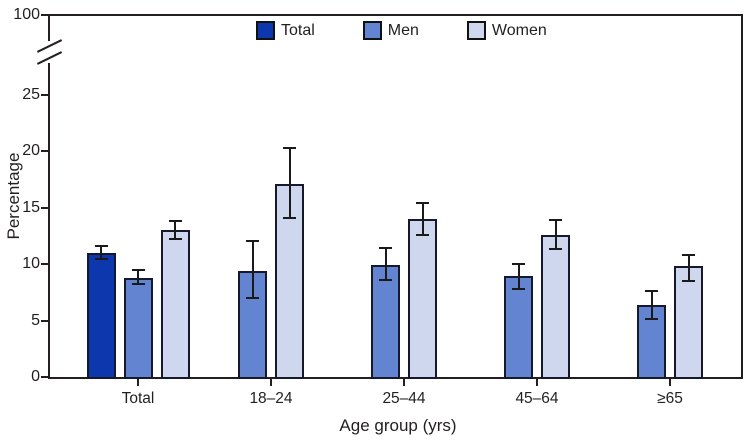 This screenshot has height=442, width=750. What do you see at coordinates (404, 398) in the screenshot?
I see `x-tick-label: 25–44` at bounding box center [404, 398].